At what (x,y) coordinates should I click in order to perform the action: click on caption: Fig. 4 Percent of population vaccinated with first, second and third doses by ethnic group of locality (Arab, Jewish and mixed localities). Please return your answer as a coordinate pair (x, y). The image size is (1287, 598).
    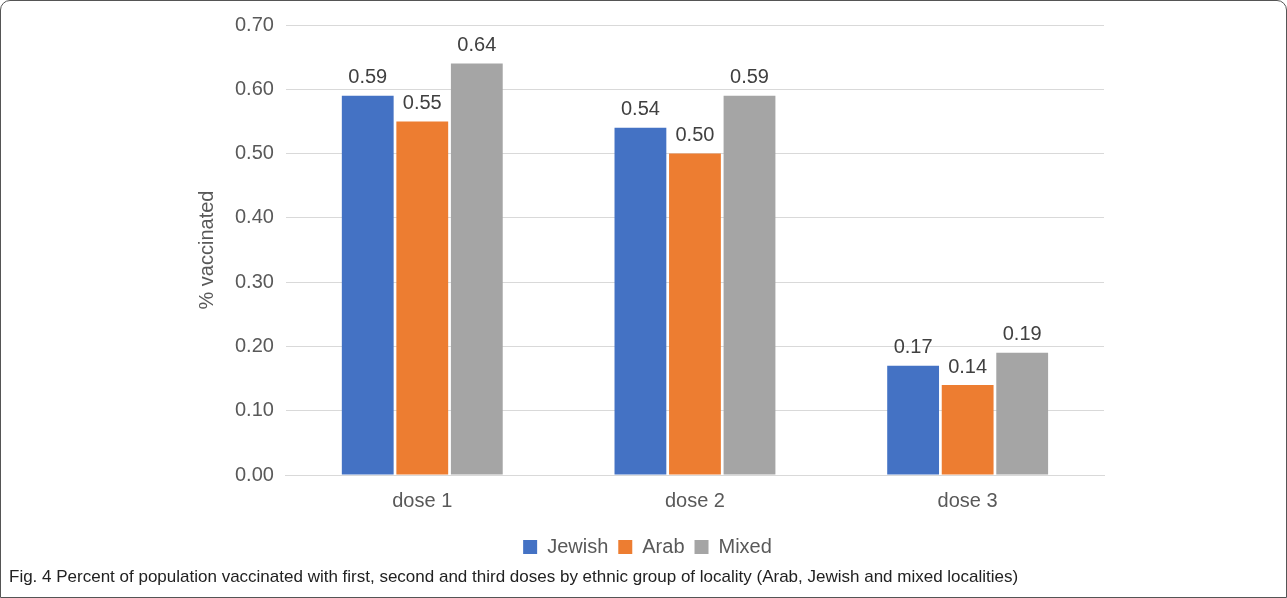
    Looking at the image, I should click on (514, 577).